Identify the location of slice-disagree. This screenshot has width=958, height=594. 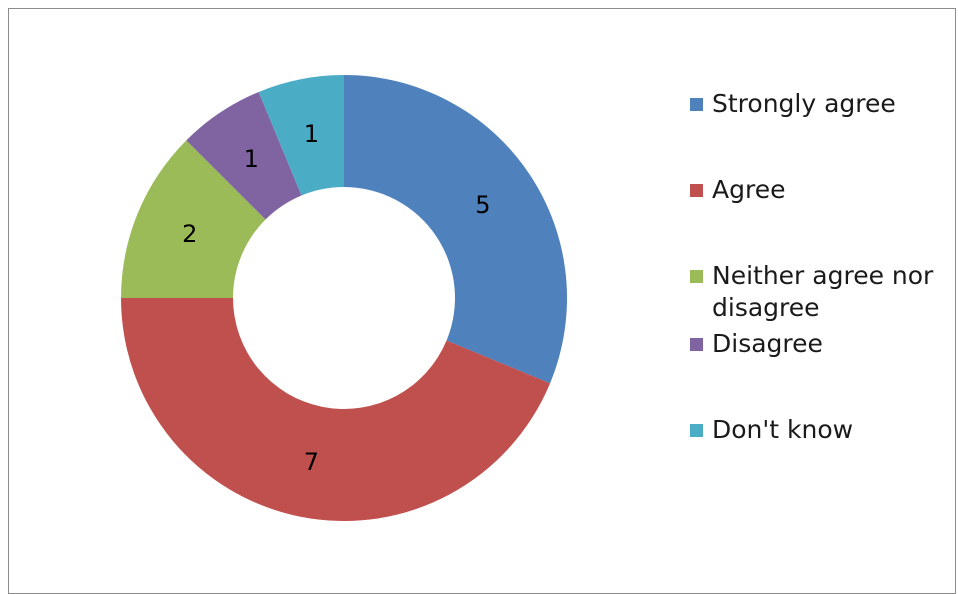
(244, 155).